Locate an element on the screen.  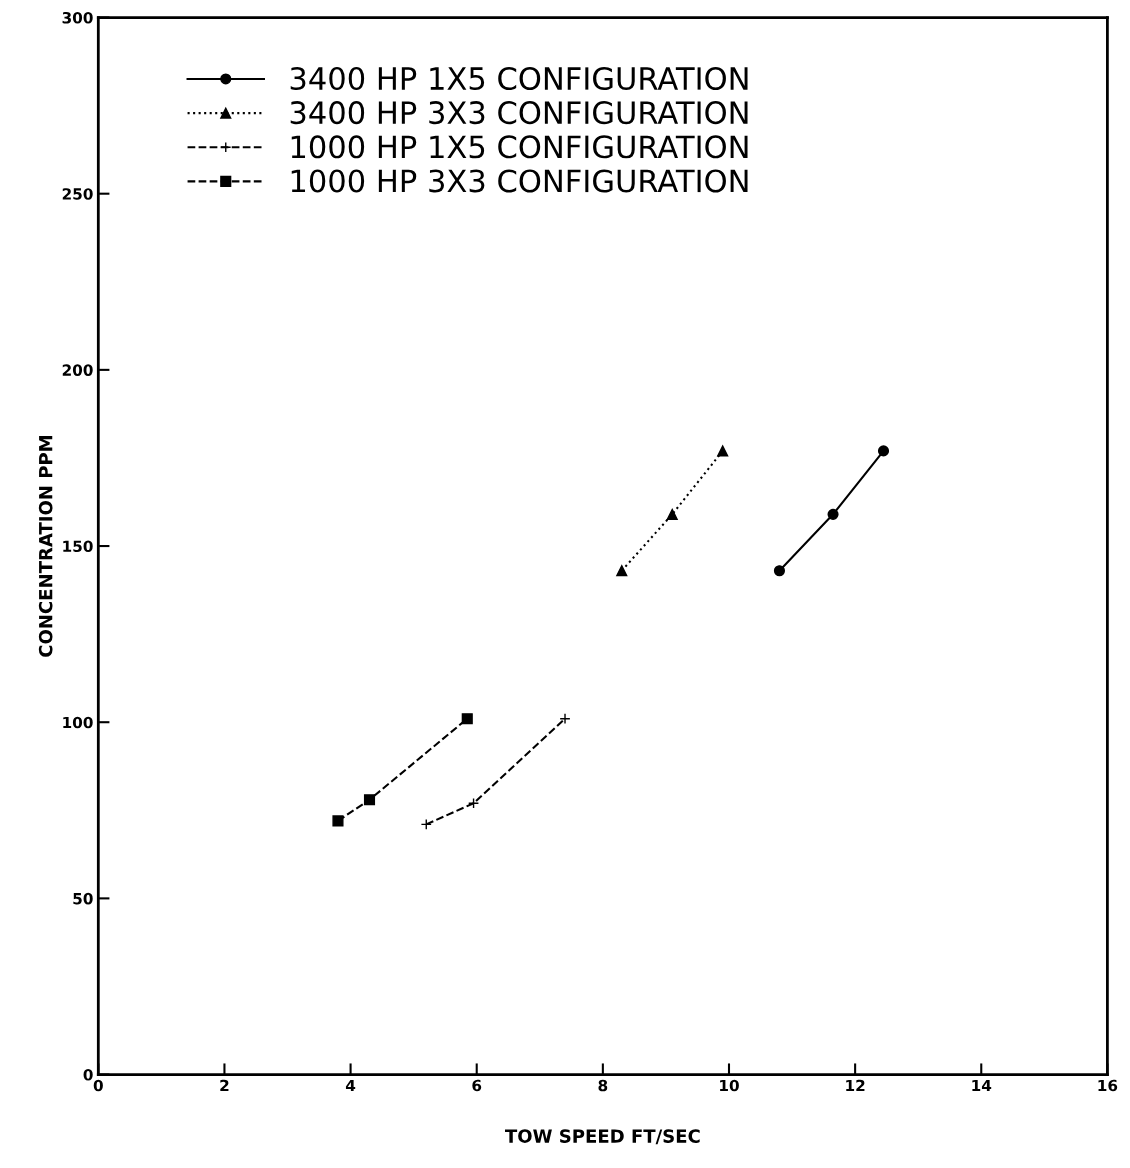
y-tick-label: 50 is located at coordinates (83, 898).